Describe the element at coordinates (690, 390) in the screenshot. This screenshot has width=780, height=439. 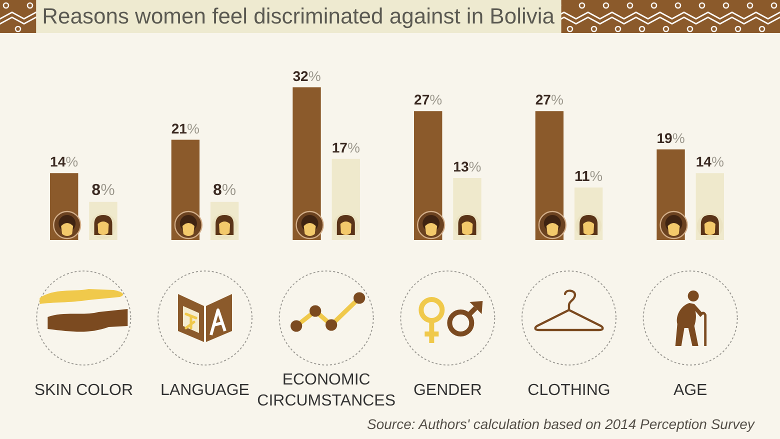
I see `x-tick-label: AGE` at that location.